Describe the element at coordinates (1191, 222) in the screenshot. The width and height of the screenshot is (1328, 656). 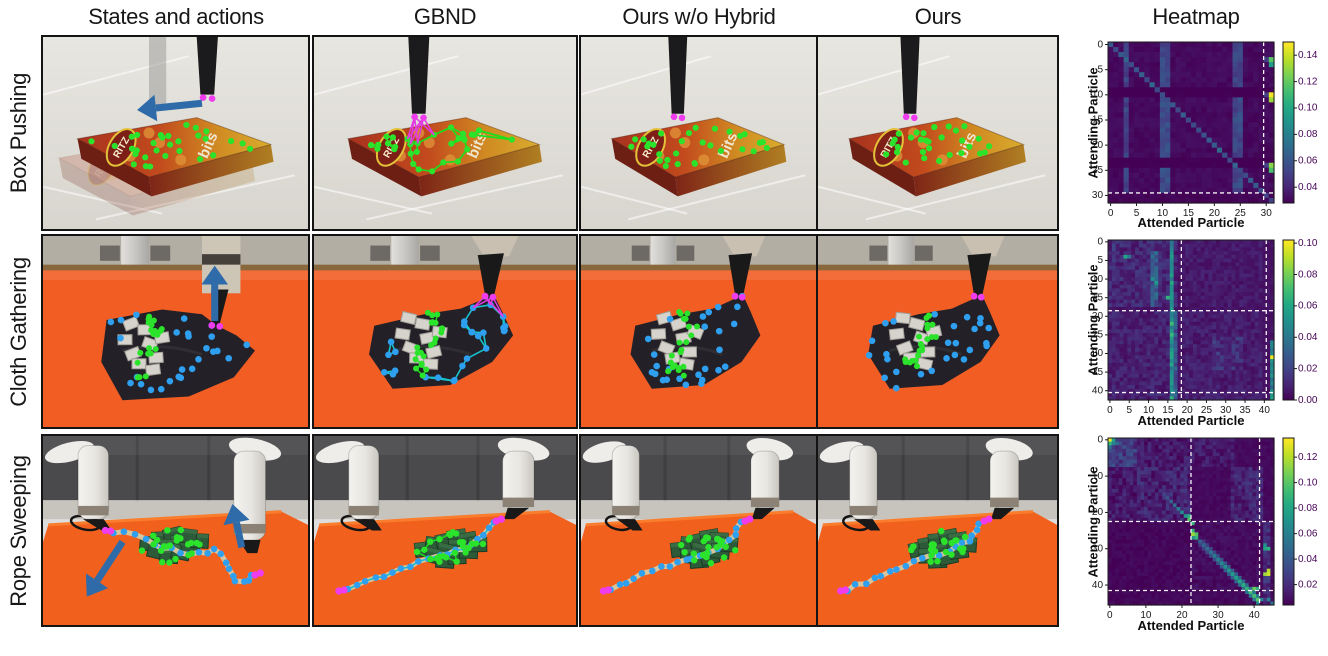
I see `heatmap1-x-axis-label: Attended Particle` at that location.